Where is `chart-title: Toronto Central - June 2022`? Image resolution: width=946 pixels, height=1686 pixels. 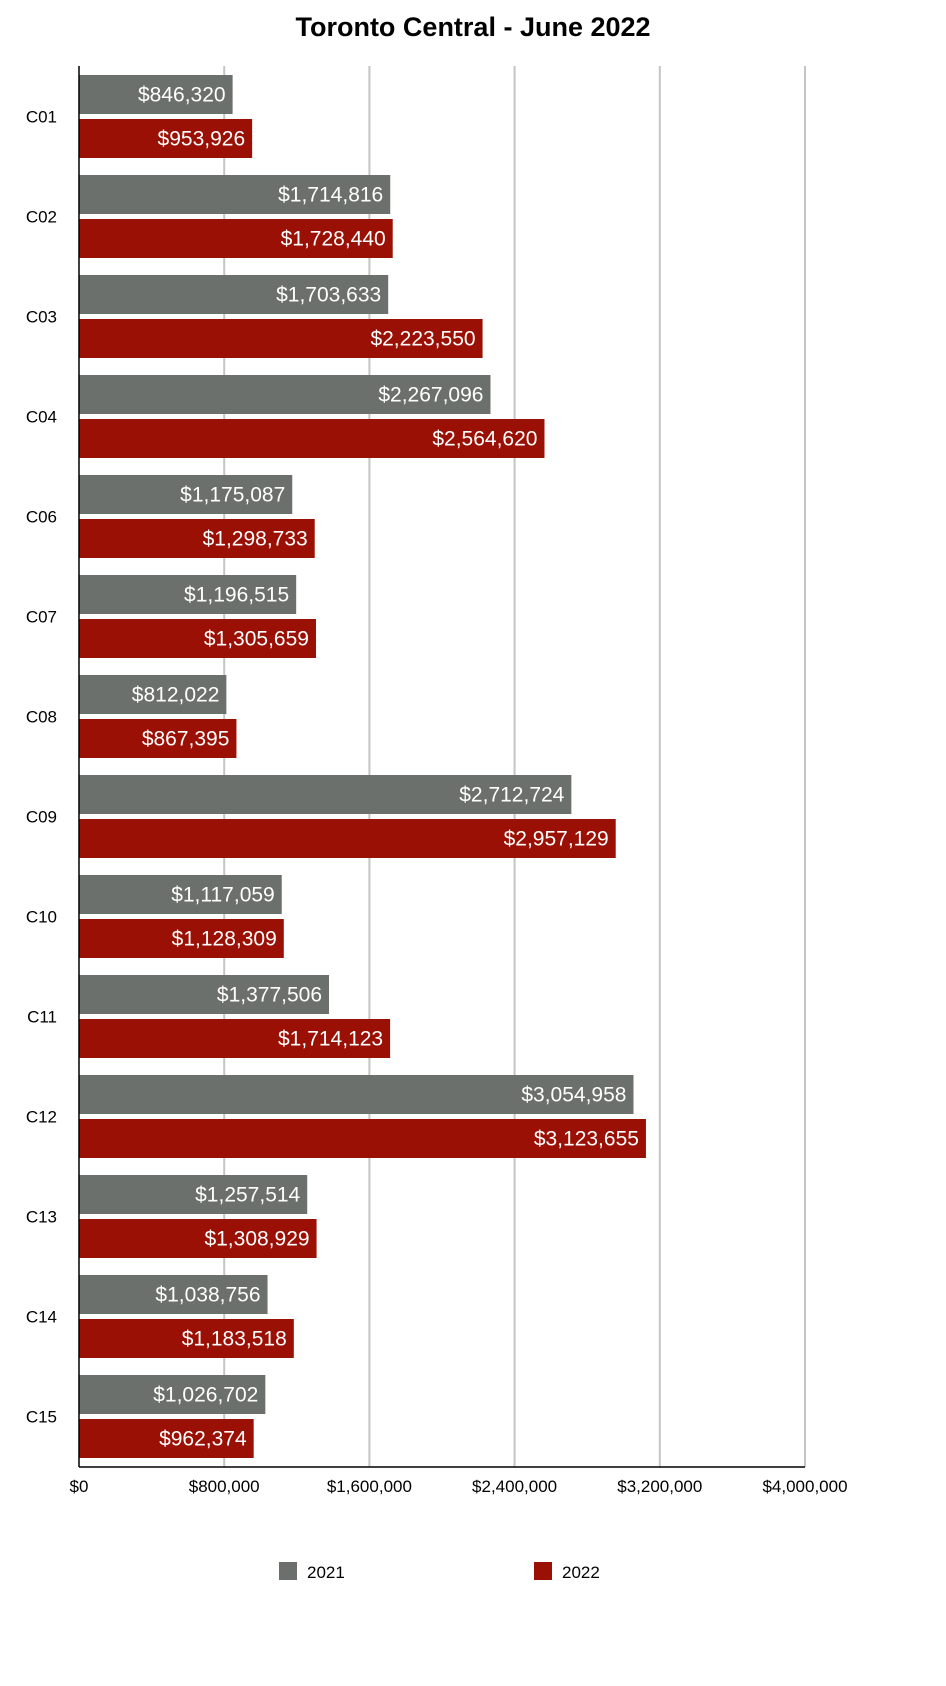 chart-title: Toronto Central - June 2022 is located at coordinates (473, 27).